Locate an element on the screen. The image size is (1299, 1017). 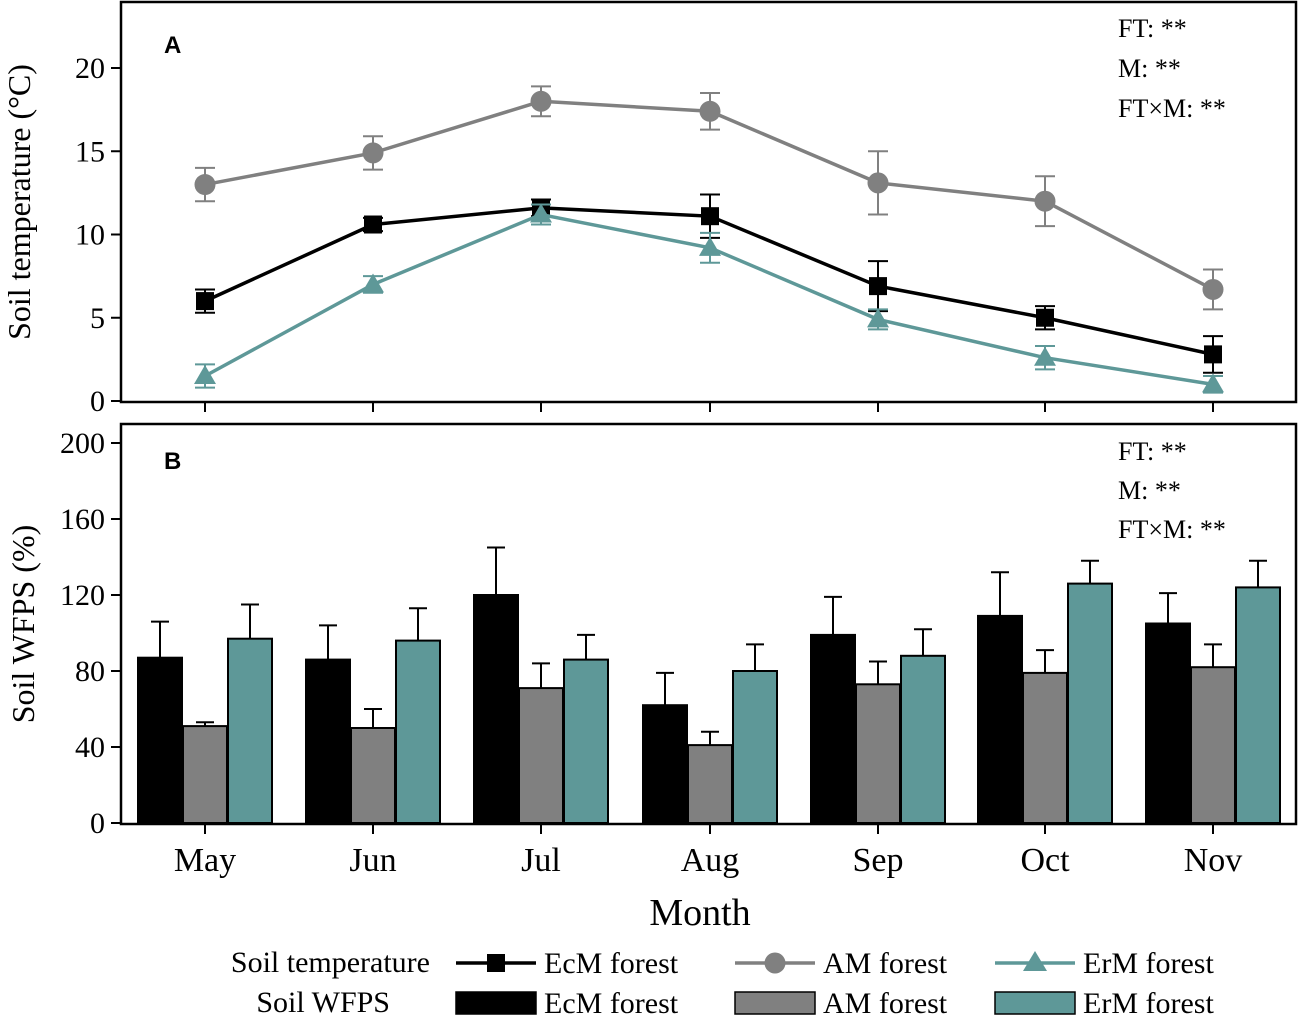
panel-a-ytick-label: 0 is located at coordinates (97, 401).